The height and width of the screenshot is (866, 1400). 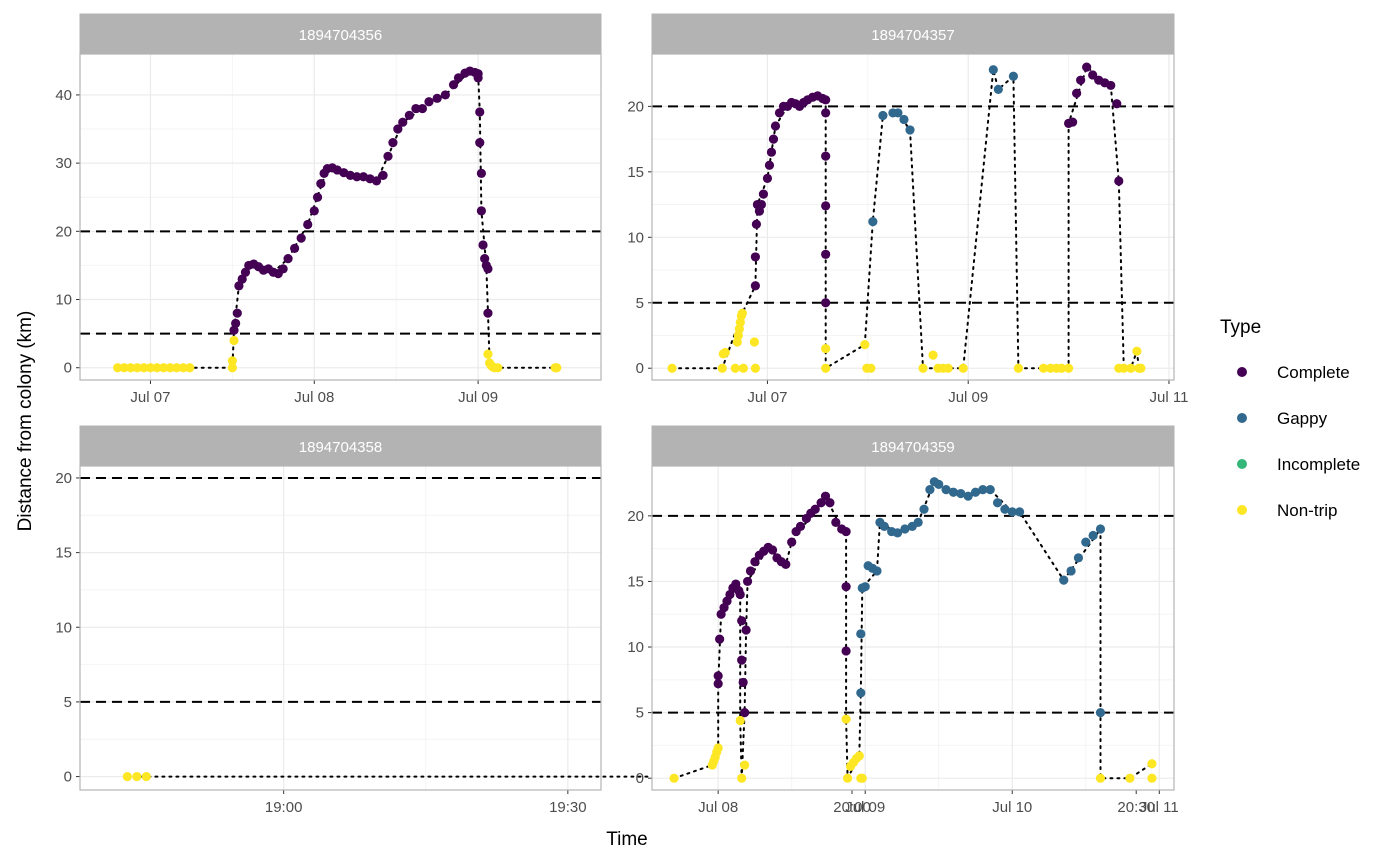 What do you see at coordinates (852, 807) in the screenshot?
I see `x-tick-label: 20:00` at bounding box center [852, 807].